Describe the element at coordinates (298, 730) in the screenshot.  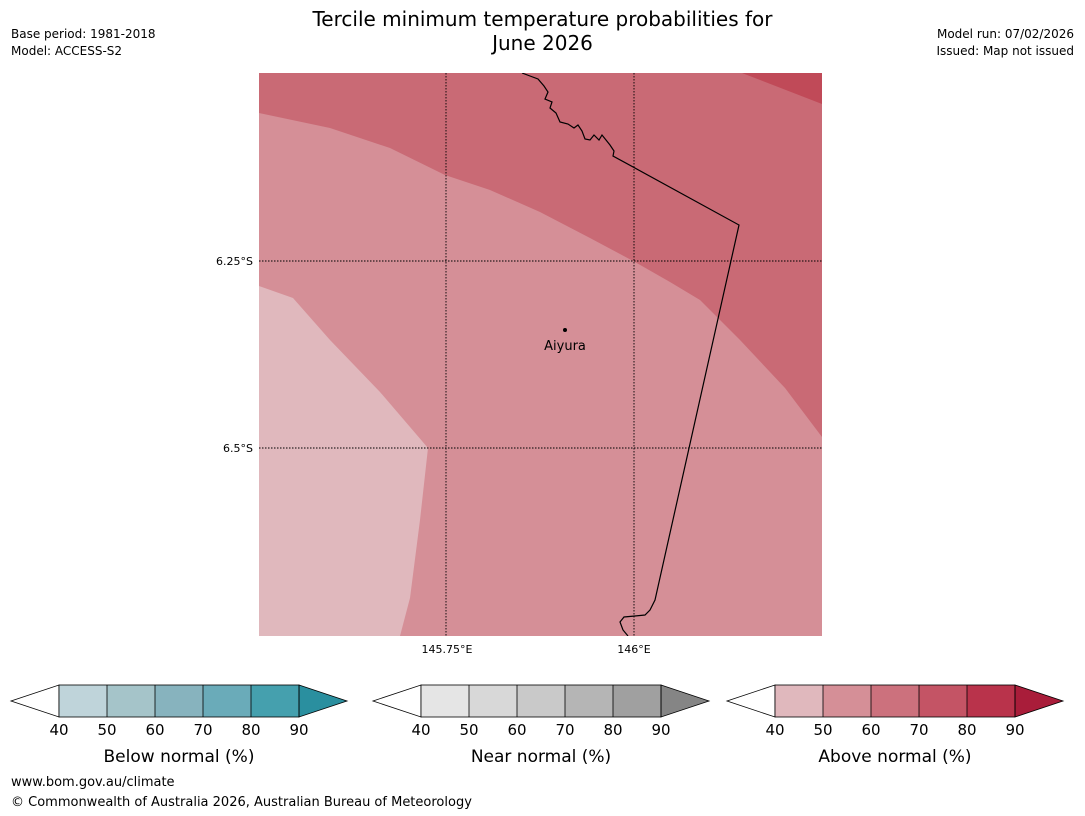
I see `legend-below-tick-90: 90` at that location.